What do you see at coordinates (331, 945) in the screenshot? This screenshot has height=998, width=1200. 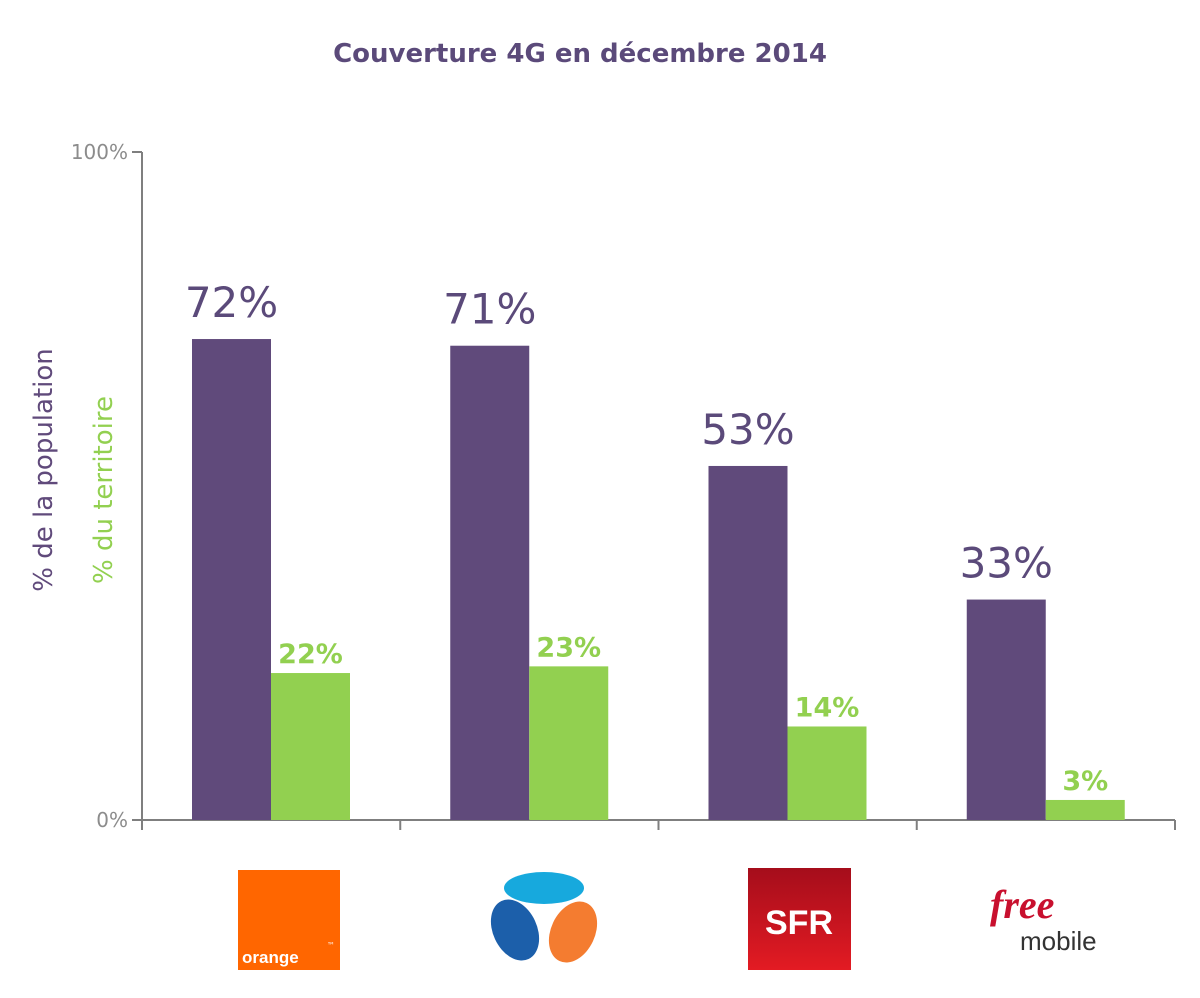 I see `orange-logo-trademark: ™` at bounding box center [331, 945].